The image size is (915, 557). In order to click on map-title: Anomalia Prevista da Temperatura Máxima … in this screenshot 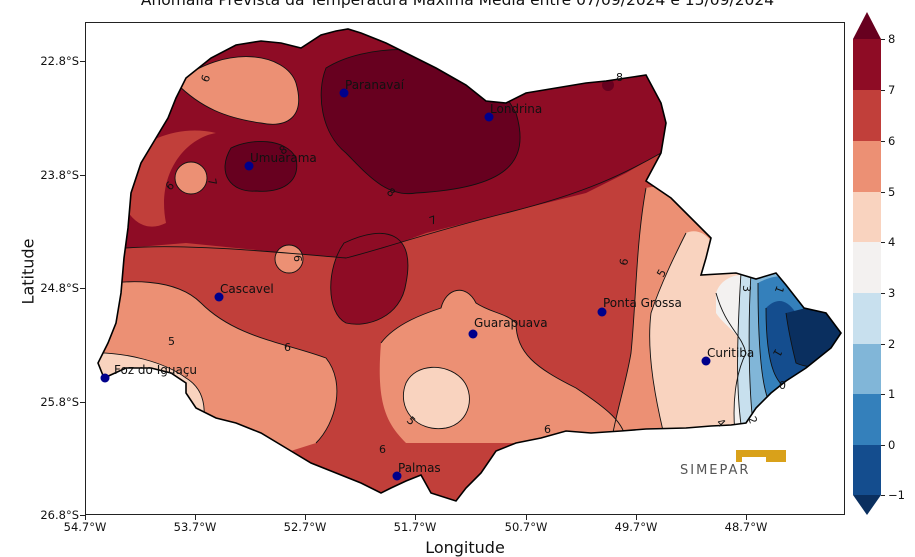, I will do `click(457, 4)`.